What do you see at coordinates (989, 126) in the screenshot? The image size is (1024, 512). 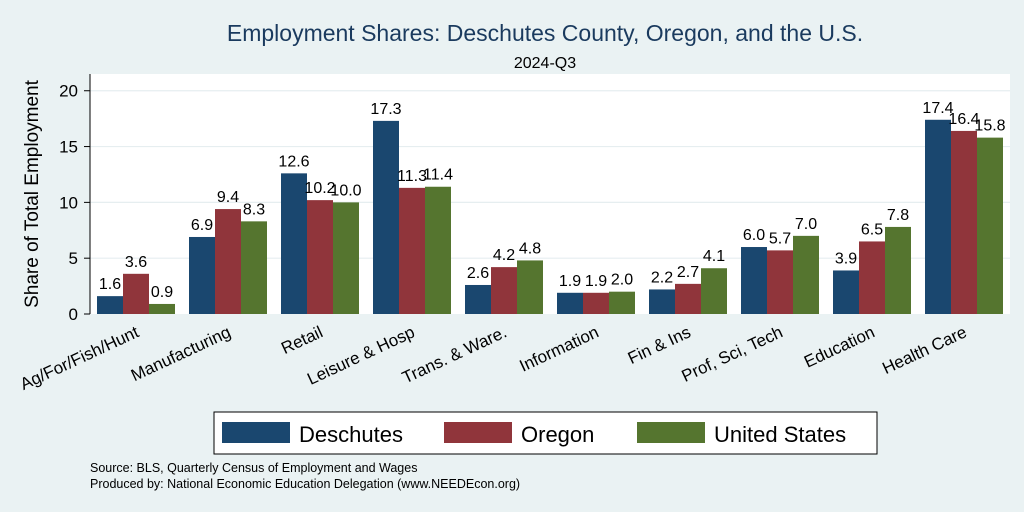 I see `data-label: 15.8` at bounding box center [989, 126].